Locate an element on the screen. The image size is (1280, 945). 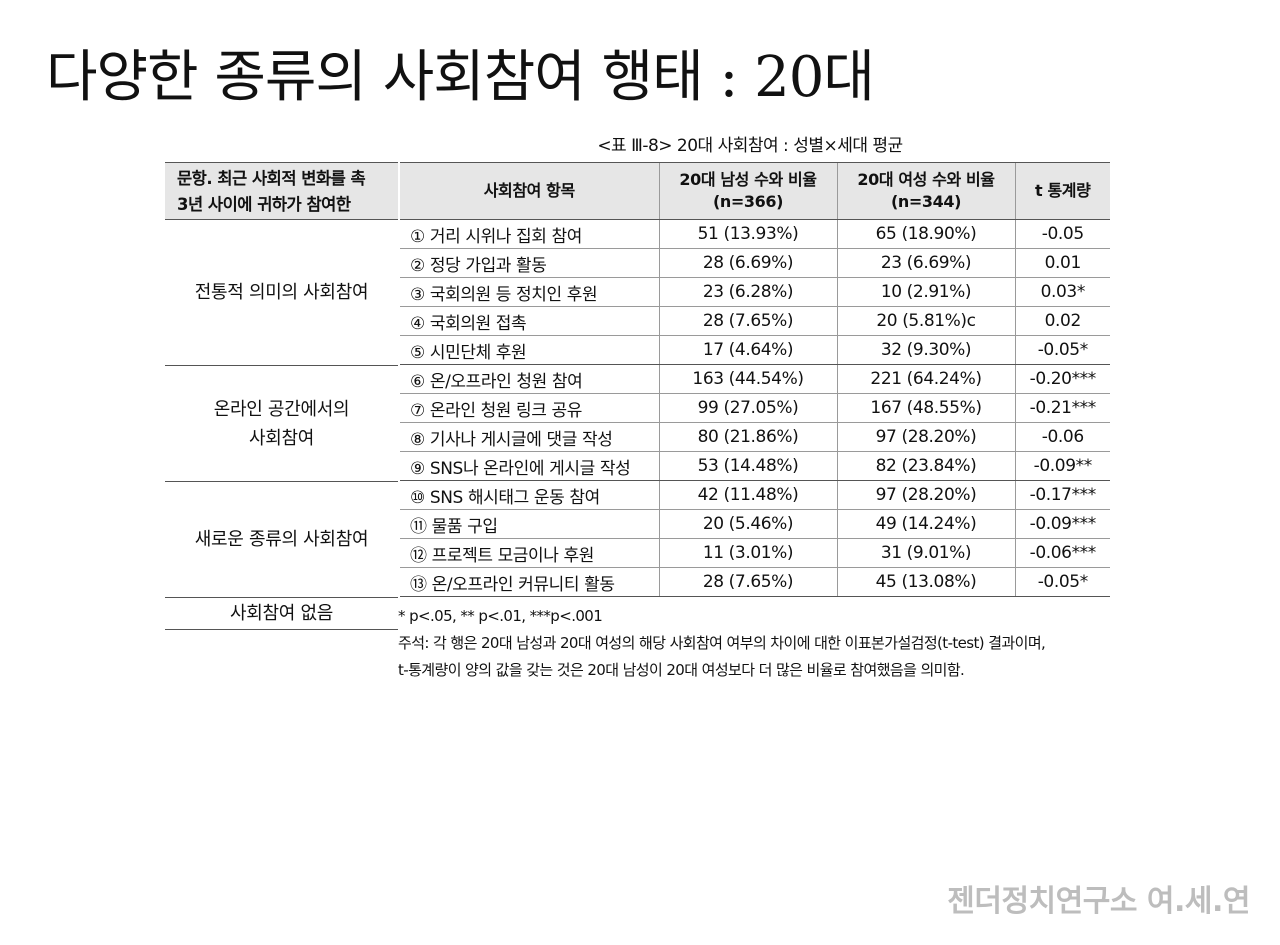
table-row: ④ 국회의원 접촉 28 (7.65%) 20 (5.81%)c 0.02 is located at coordinates (755, 321).